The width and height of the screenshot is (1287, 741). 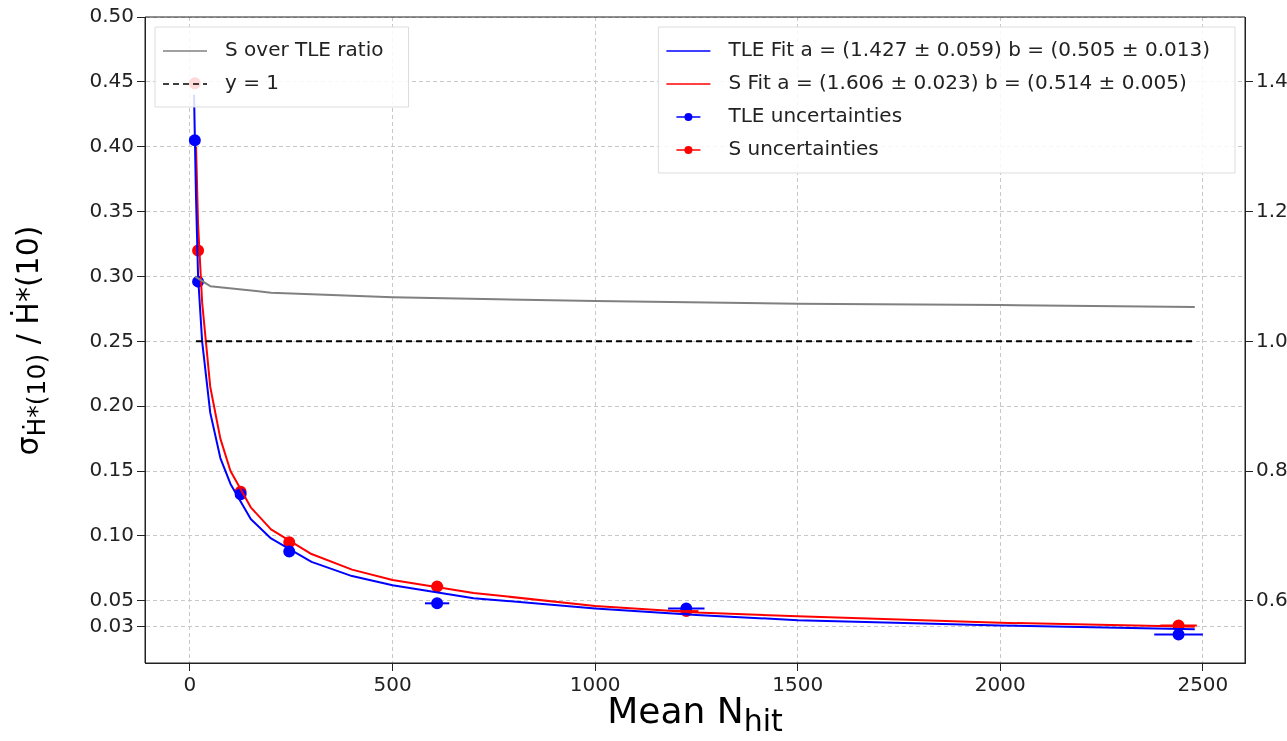 I want to click on legend-label: TLE uncertainties, so click(x=815, y=115).